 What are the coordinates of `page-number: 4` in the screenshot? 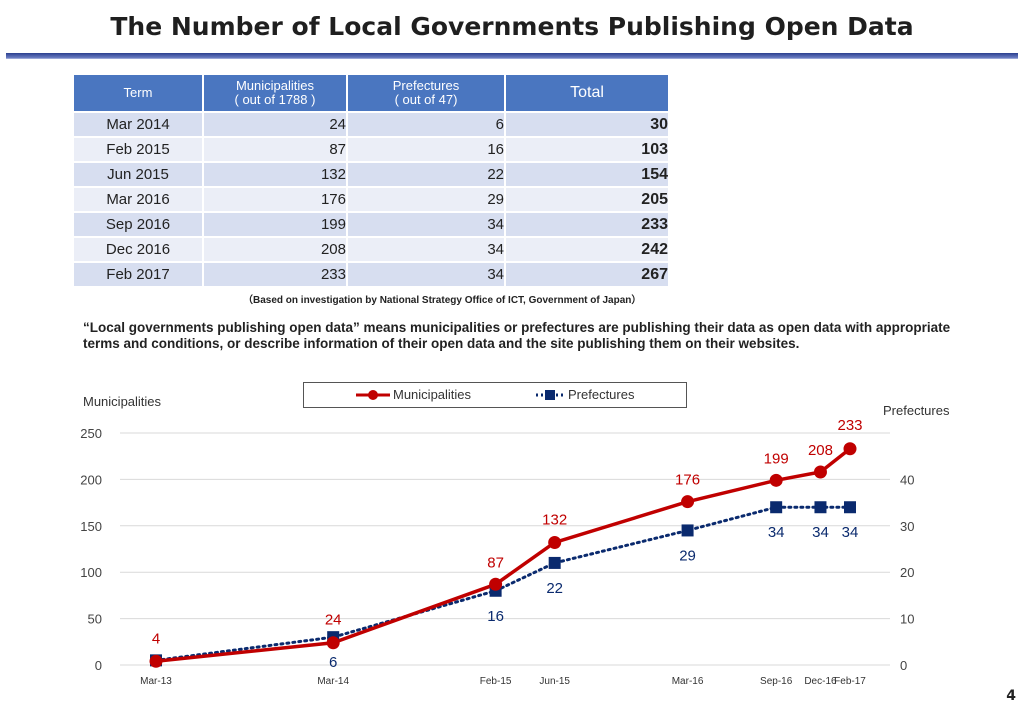 It's located at (1011, 696).